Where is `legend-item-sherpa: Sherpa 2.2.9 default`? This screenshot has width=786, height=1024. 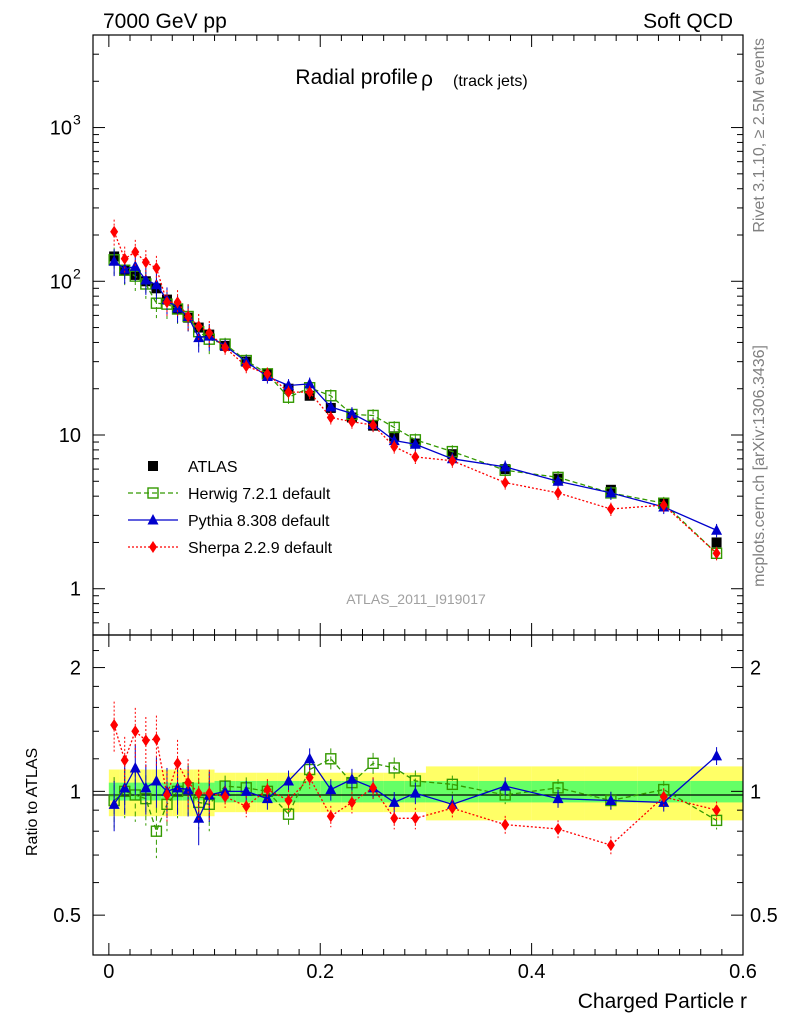
legend-item-sherpa: Sherpa 2.2.9 default is located at coordinates (230, 548).